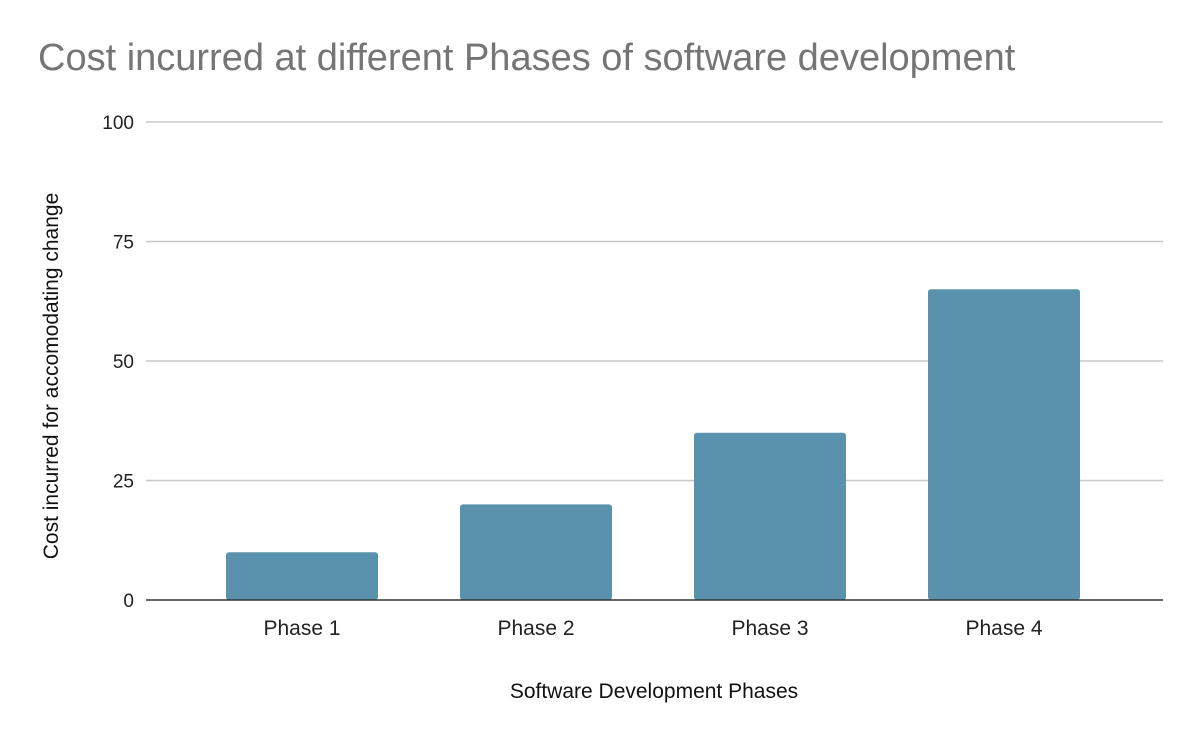 This screenshot has width=1200, height=742. Describe the element at coordinates (652, 628) in the screenshot. I see `x-axis-tick-labels: Phase 1 Phase 2 Phase 3 Phase 4` at that location.